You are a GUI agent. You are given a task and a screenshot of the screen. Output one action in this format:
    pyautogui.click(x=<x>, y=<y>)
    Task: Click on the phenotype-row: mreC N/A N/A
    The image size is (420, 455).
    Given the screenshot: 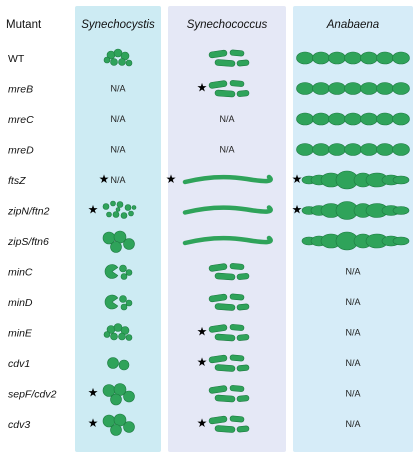 What is the action you would take?
    pyautogui.click(x=209, y=119)
    